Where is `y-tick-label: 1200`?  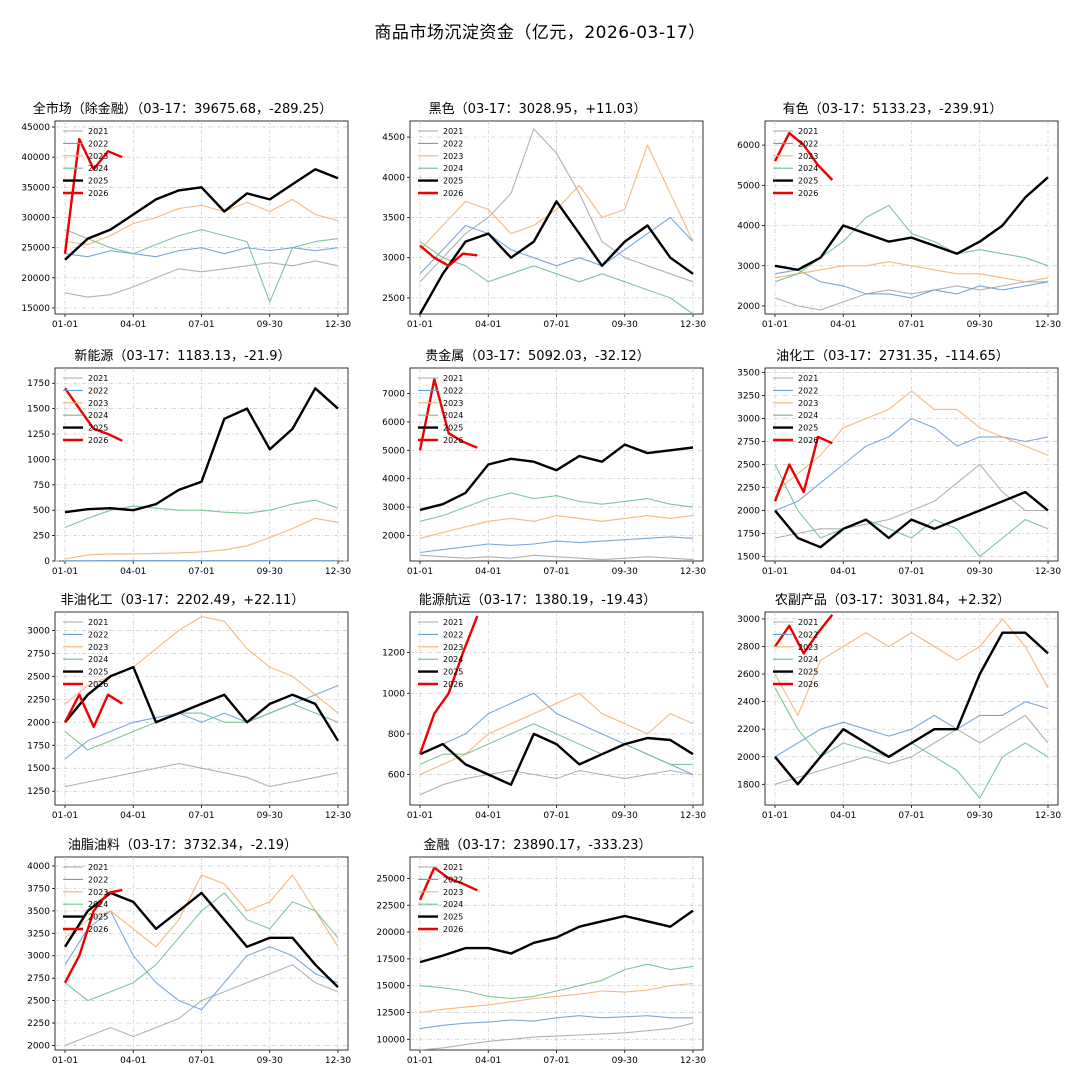 y-tick-label: 1200 is located at coordinates (393, 654).